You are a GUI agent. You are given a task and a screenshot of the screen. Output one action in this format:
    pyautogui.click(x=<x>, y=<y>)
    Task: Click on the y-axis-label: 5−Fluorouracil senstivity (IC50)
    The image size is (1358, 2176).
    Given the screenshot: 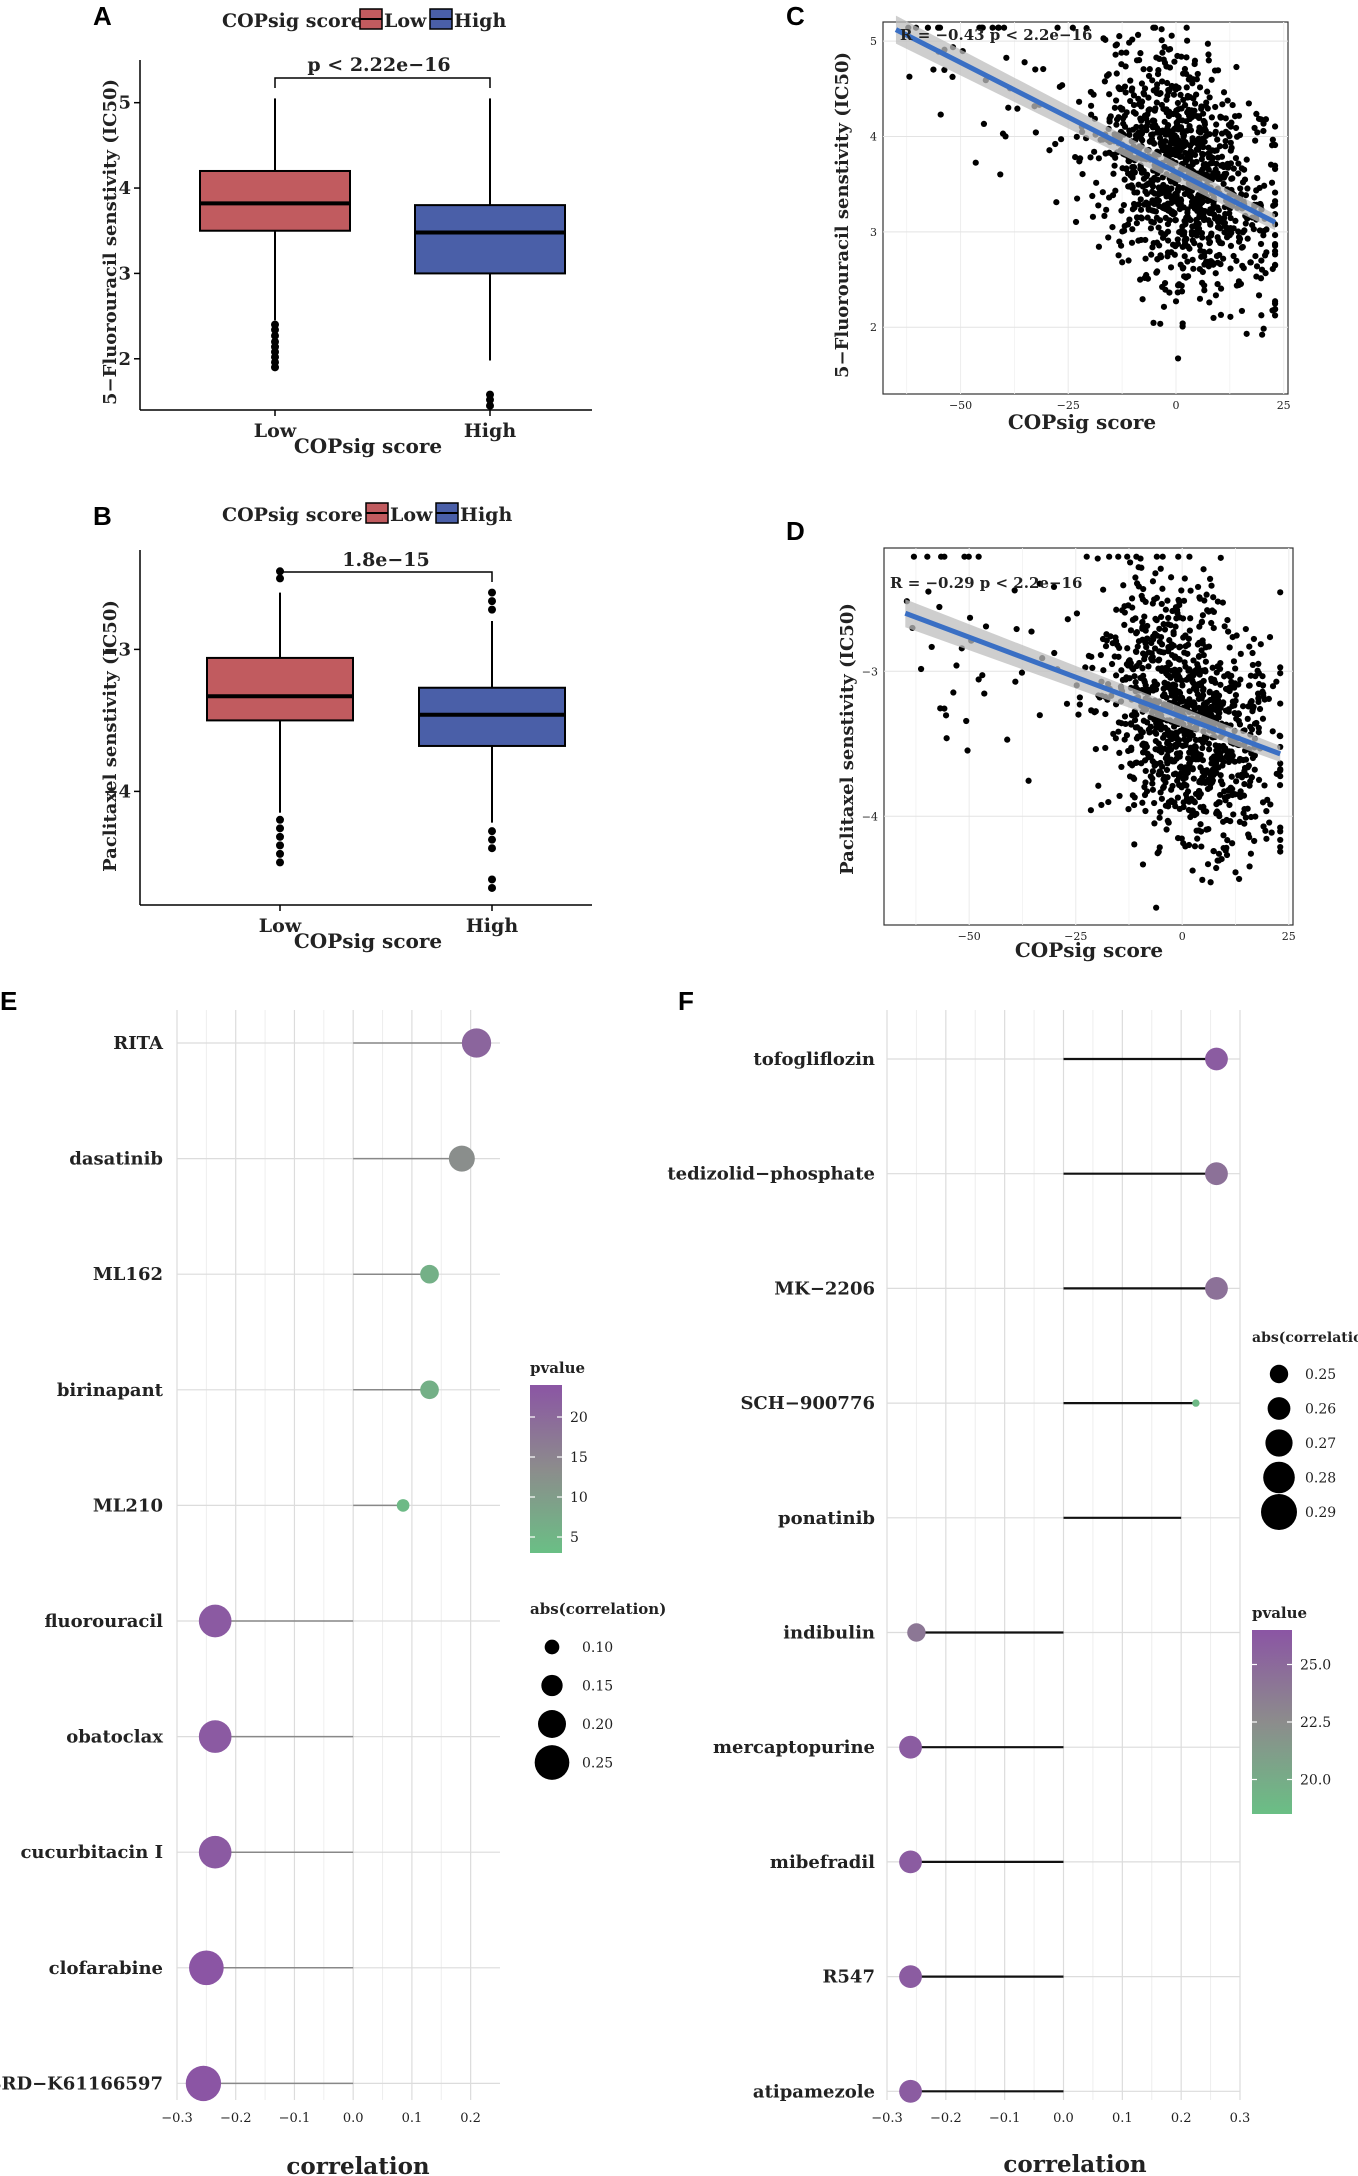 What is the action you would take?
    pyautogui.click(x=110, y=242)
    